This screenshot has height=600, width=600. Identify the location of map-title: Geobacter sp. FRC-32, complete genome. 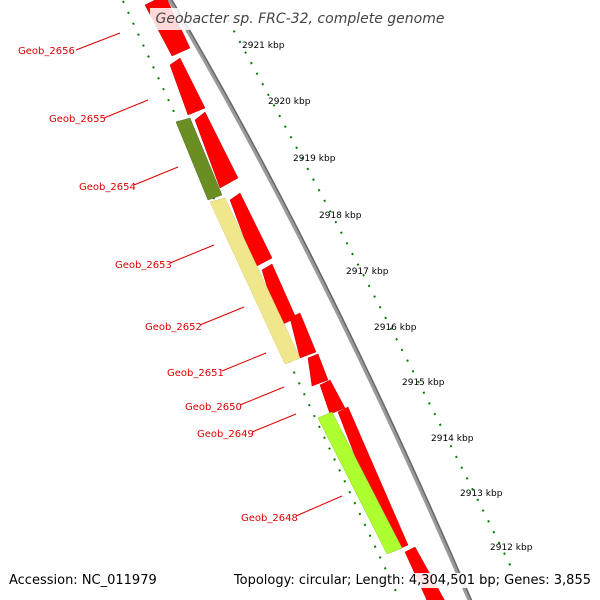
(300, 19).